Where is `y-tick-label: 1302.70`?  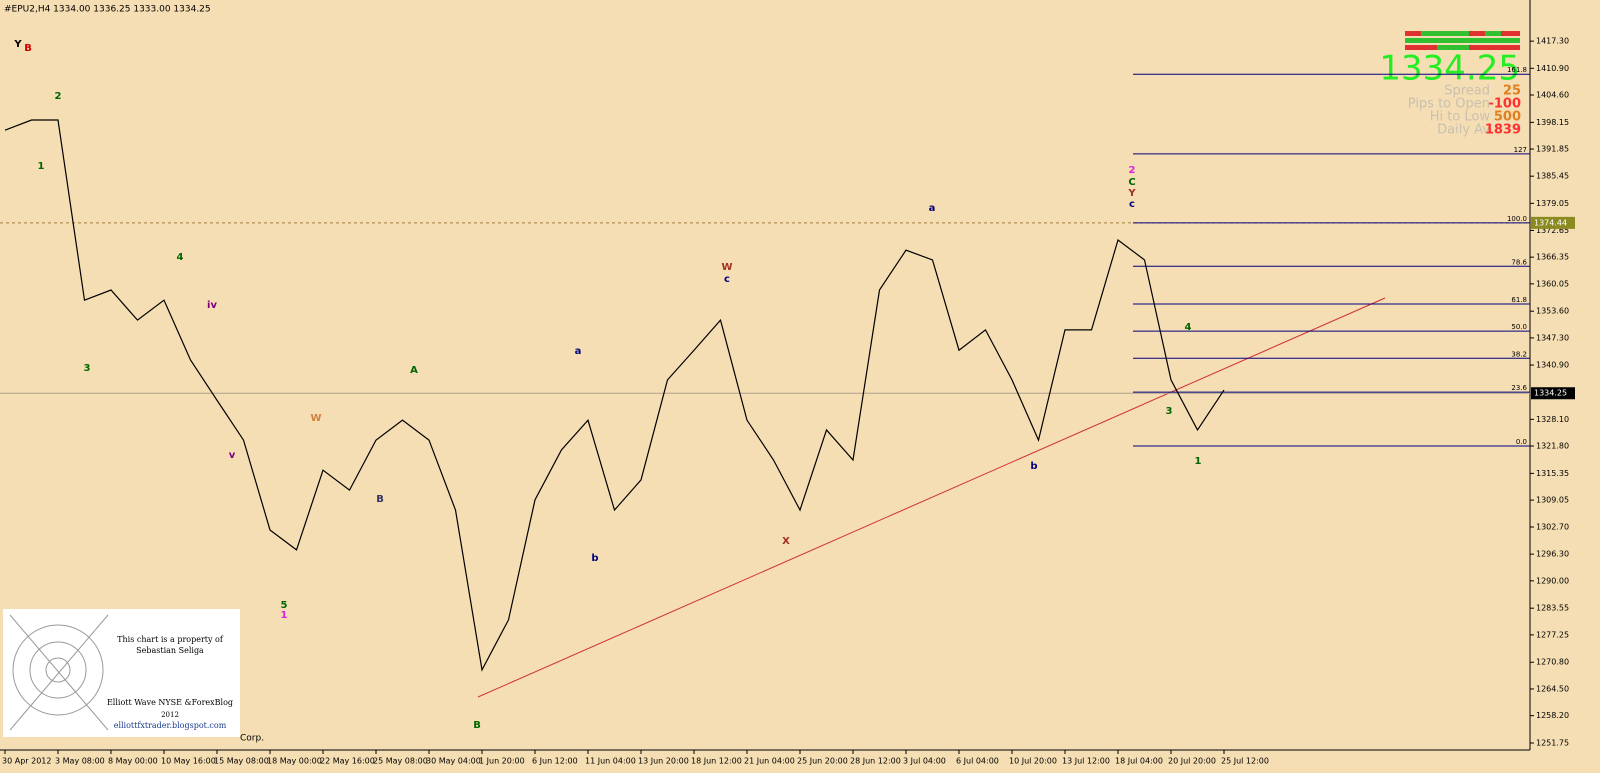 y-tick-label: 1302.70 is located at coordinates (1552, 527).